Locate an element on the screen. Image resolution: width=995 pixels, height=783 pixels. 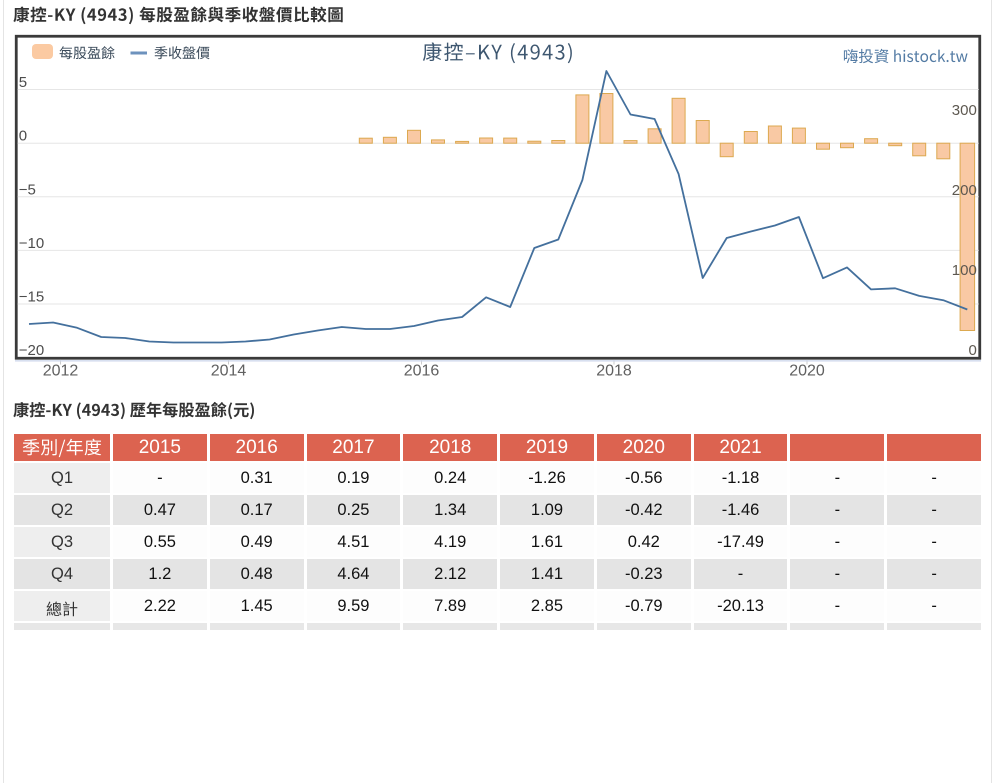
svg-text: 200 is located at coordinates (964, 190).